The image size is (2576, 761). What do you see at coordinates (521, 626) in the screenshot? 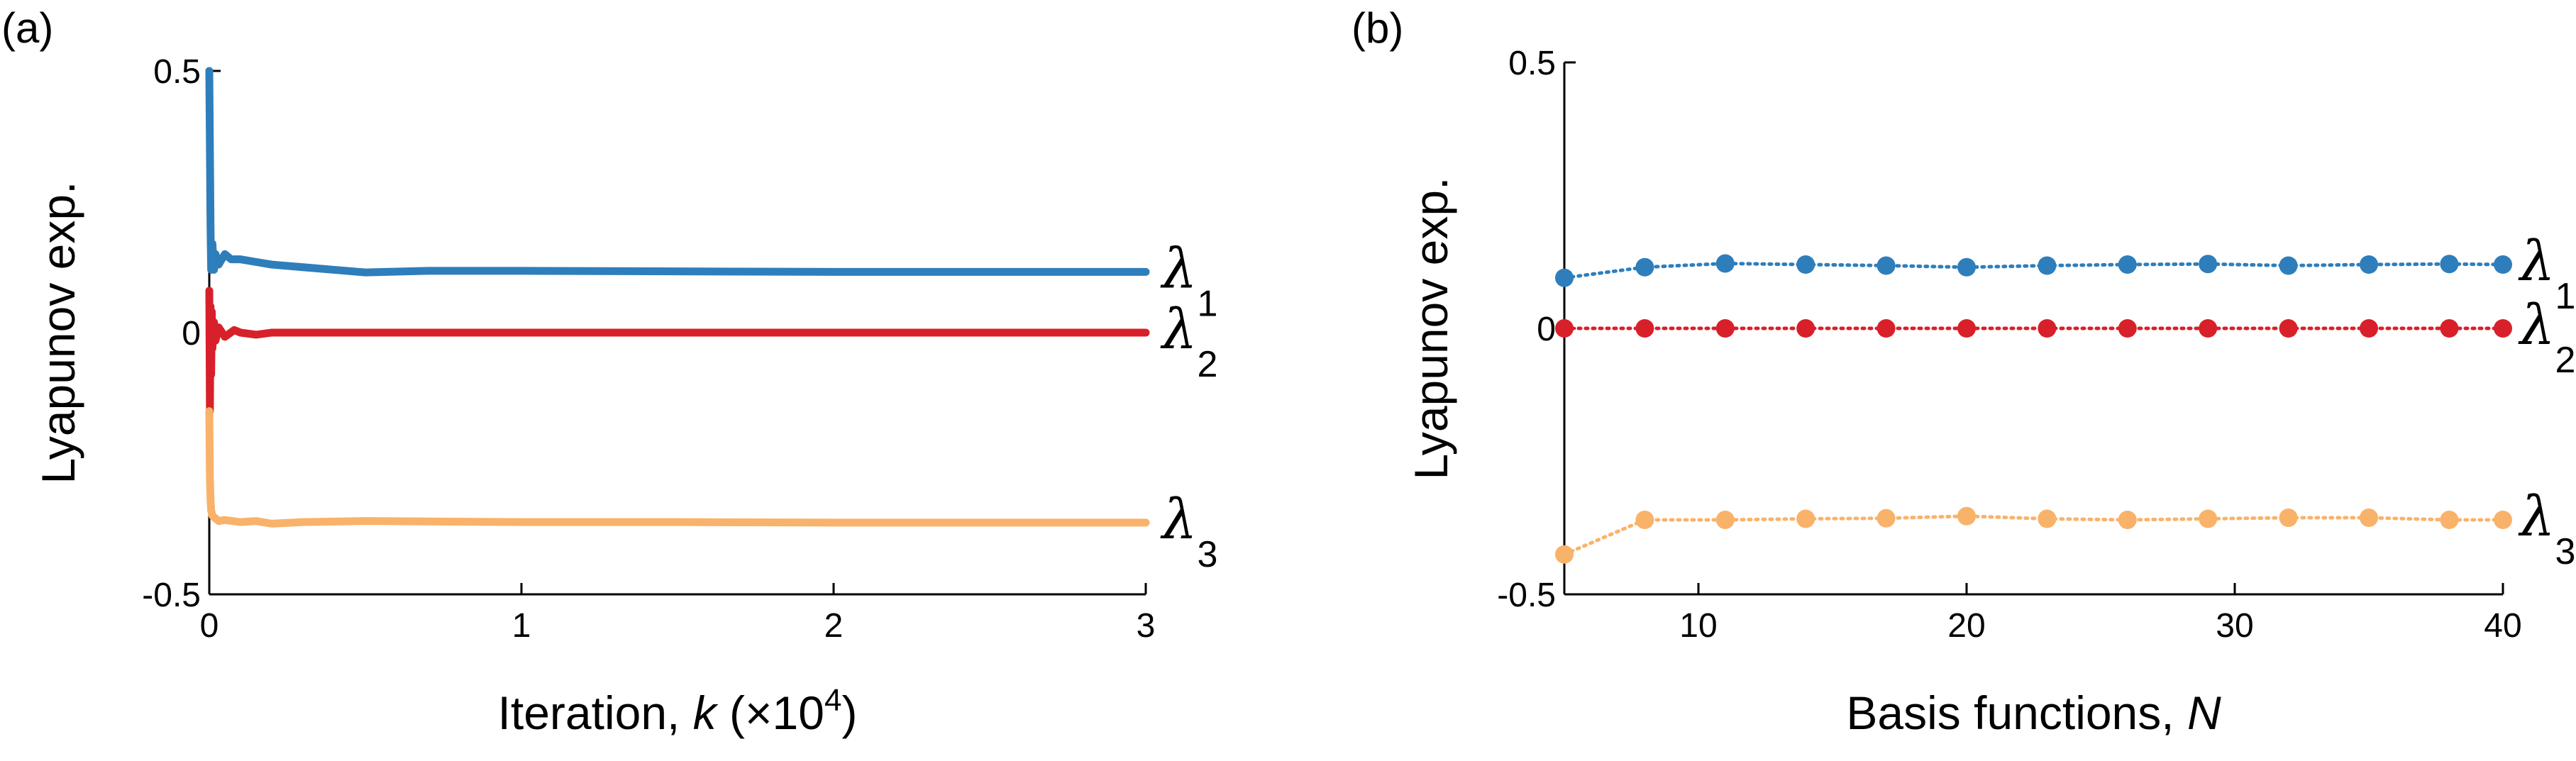
I see `x-tick-label: 1` at bounding box center [521, 626].